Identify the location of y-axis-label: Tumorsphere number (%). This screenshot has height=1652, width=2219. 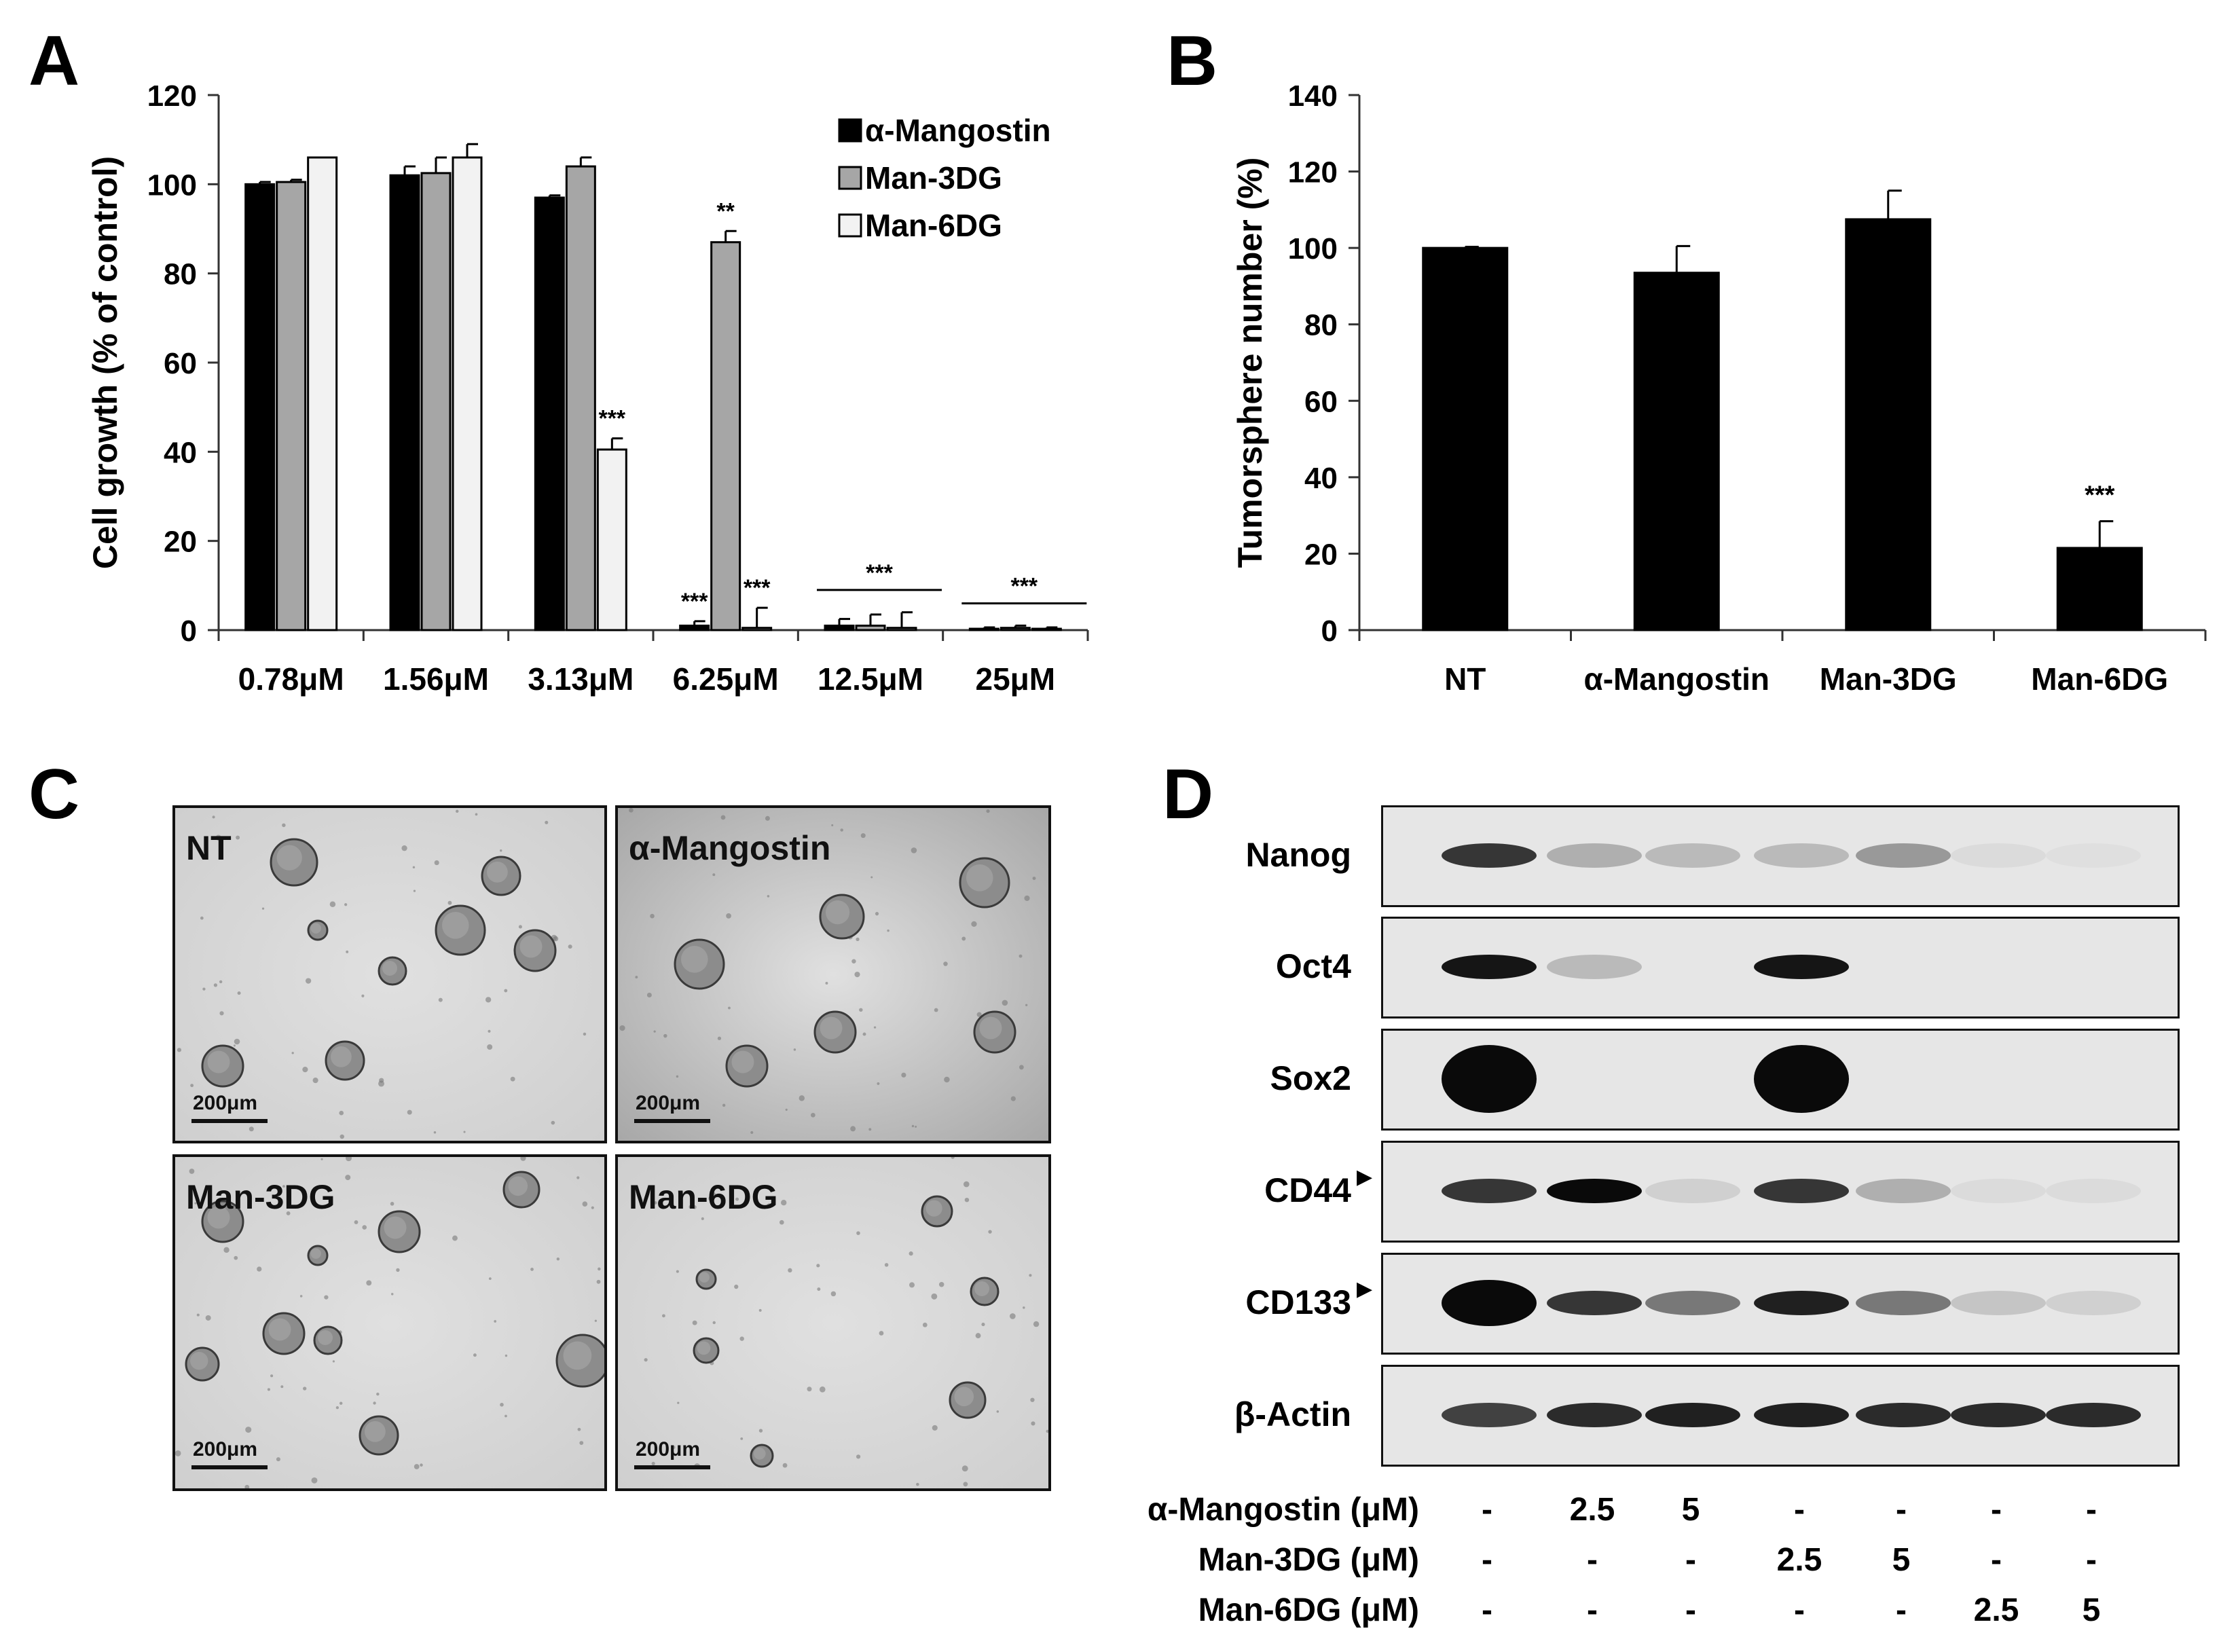
(1250, 363).